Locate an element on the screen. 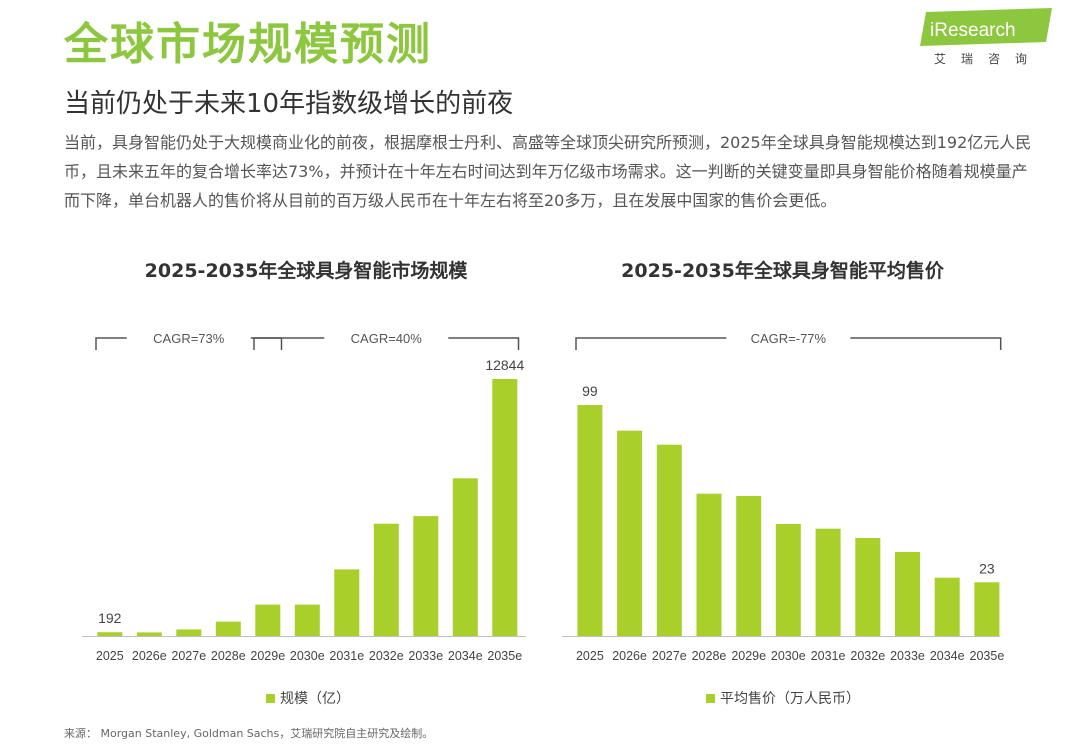 Image resolution: width=1080 pixels, height=747 pixels. data-label: 99 is located at coordinates (590, 391).